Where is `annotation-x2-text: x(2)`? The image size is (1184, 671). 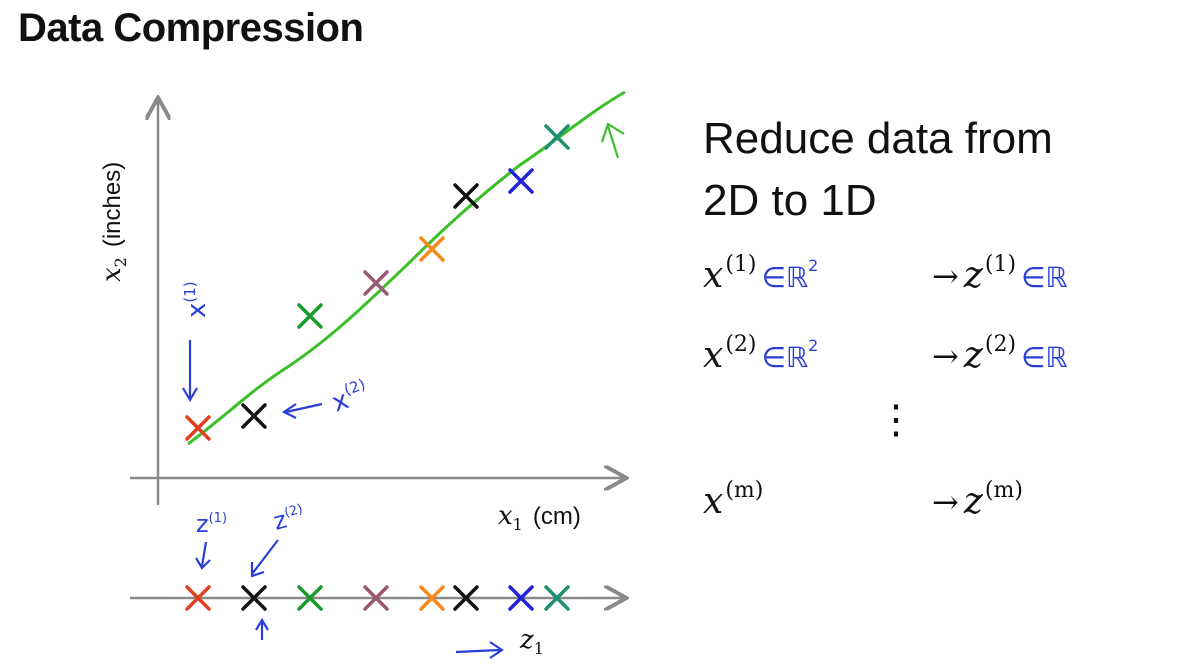 annotation-x2-text: x(2) is located at coordinates (350, 397).